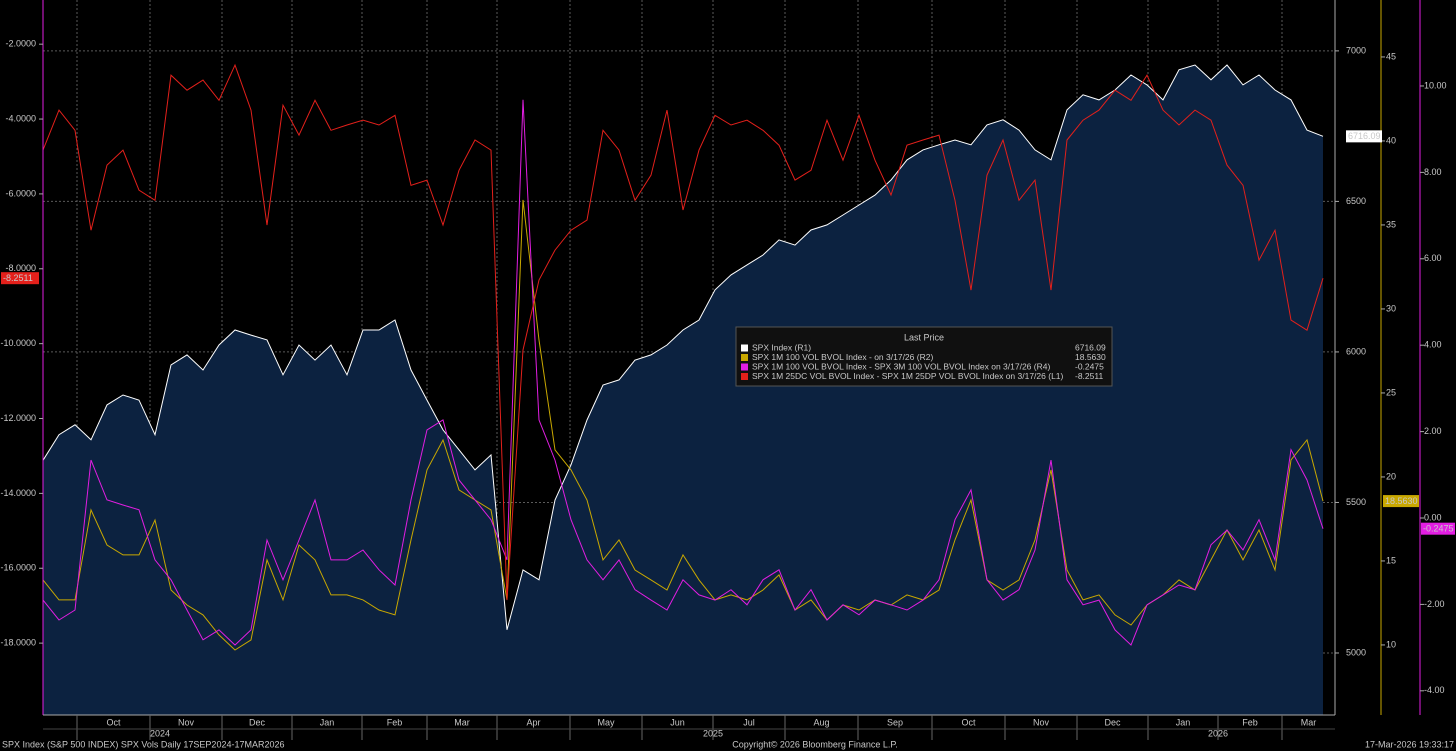  Describe the element at coordinates (713, 733) in the screenshot. I see `year-label: 2025` at that location.